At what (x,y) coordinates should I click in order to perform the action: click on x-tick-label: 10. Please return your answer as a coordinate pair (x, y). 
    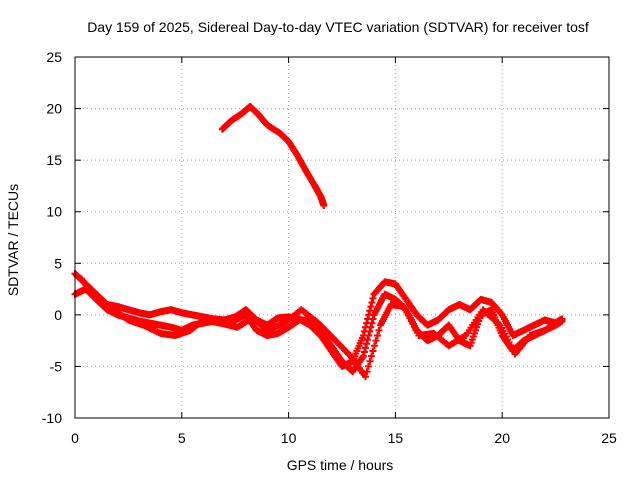
    Looking at the image, I should click on (289, 438).